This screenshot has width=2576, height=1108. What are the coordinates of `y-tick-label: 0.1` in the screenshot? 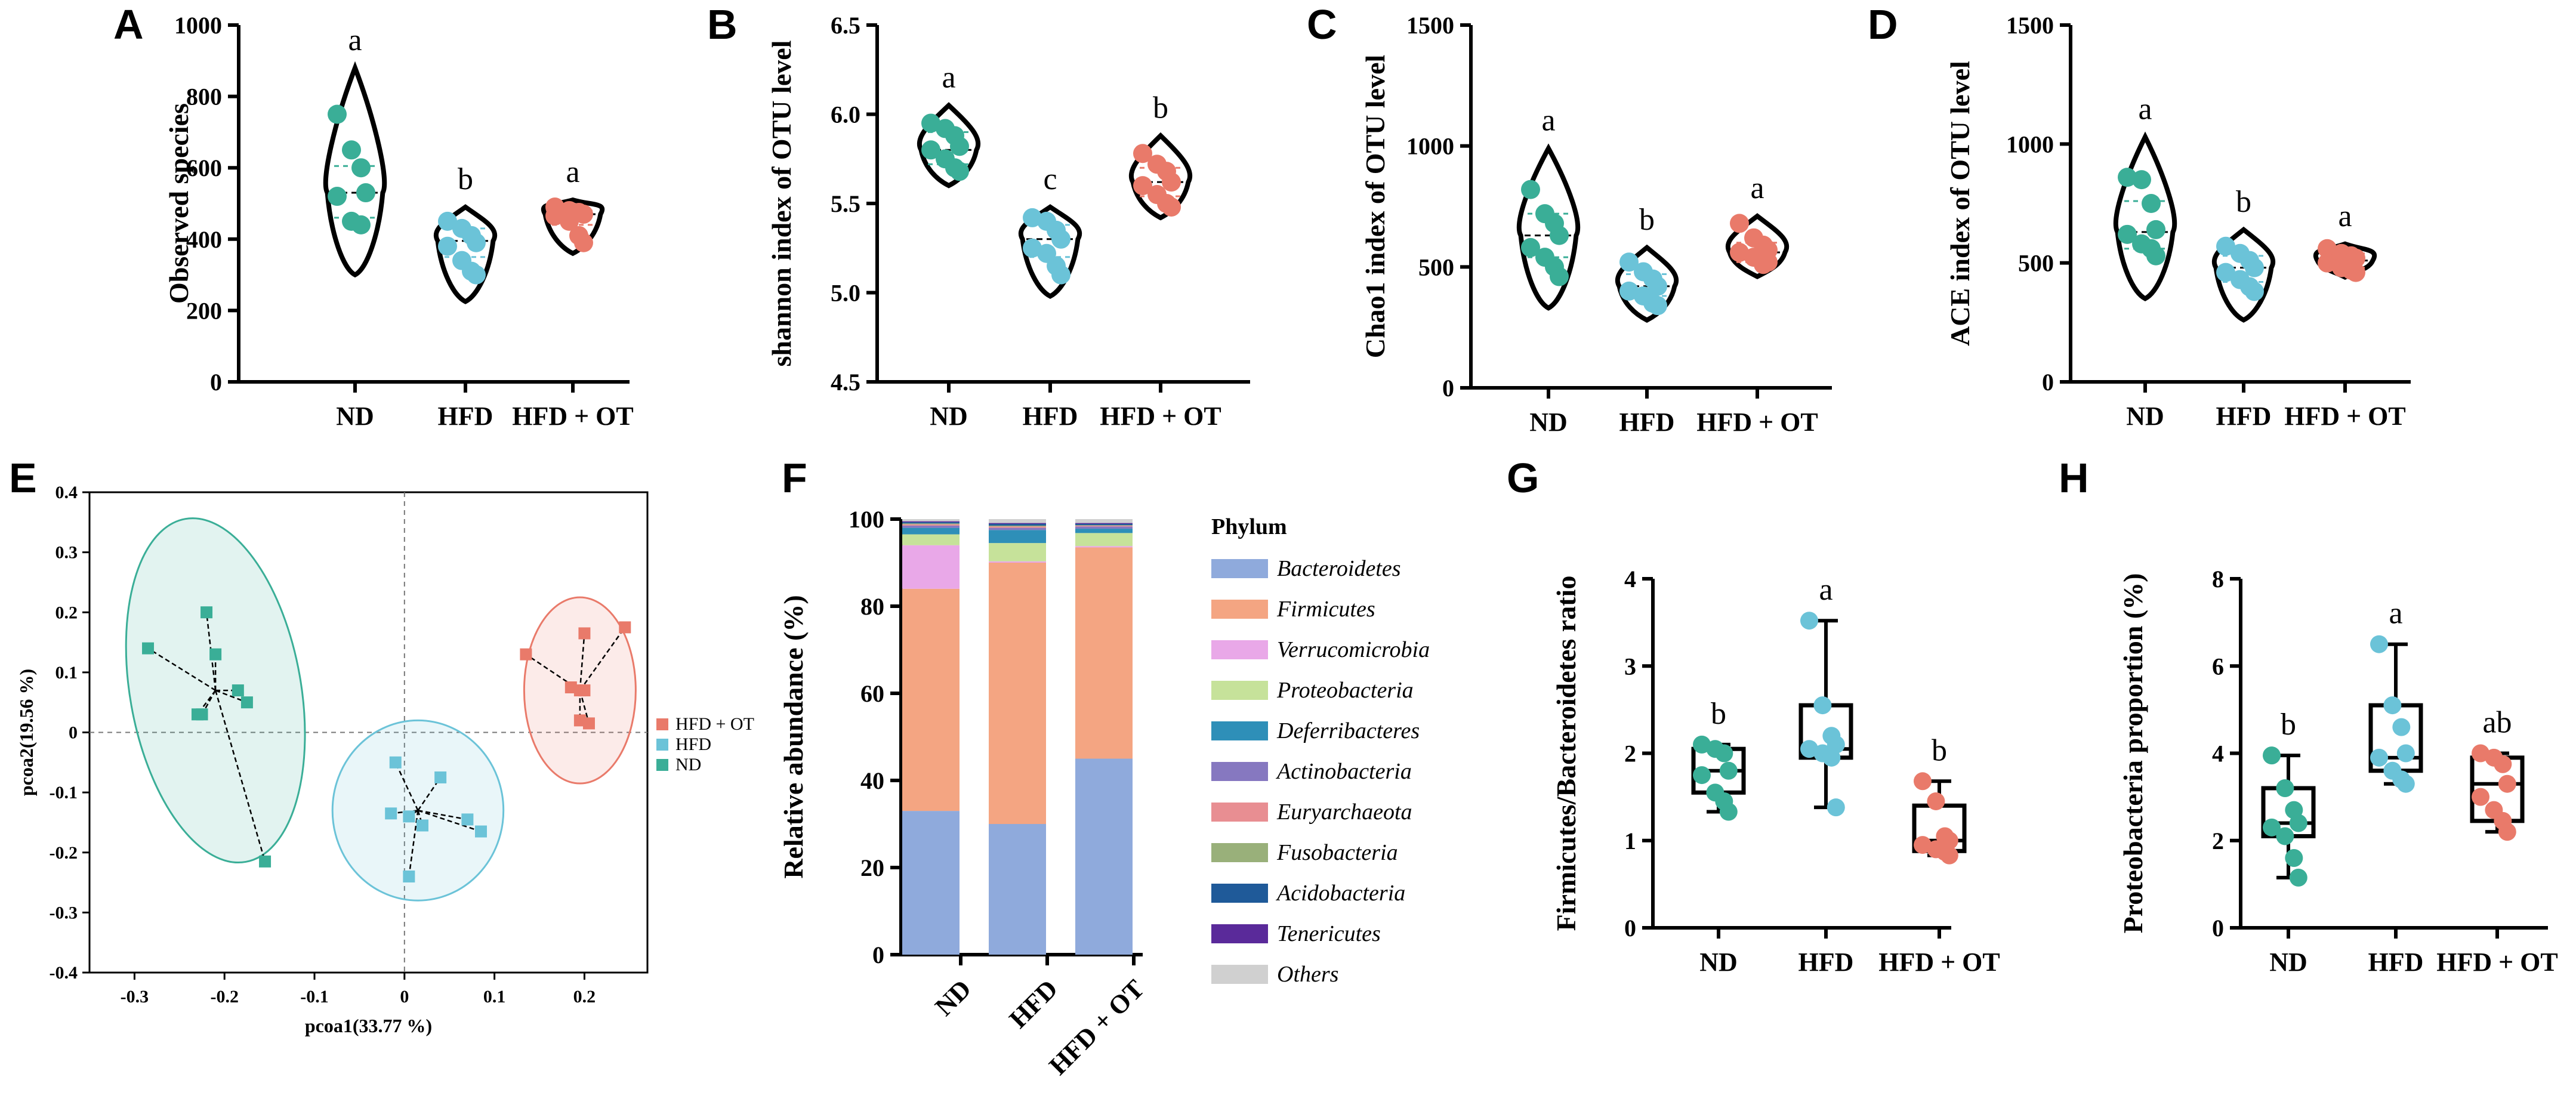 It's located at (66, 673).